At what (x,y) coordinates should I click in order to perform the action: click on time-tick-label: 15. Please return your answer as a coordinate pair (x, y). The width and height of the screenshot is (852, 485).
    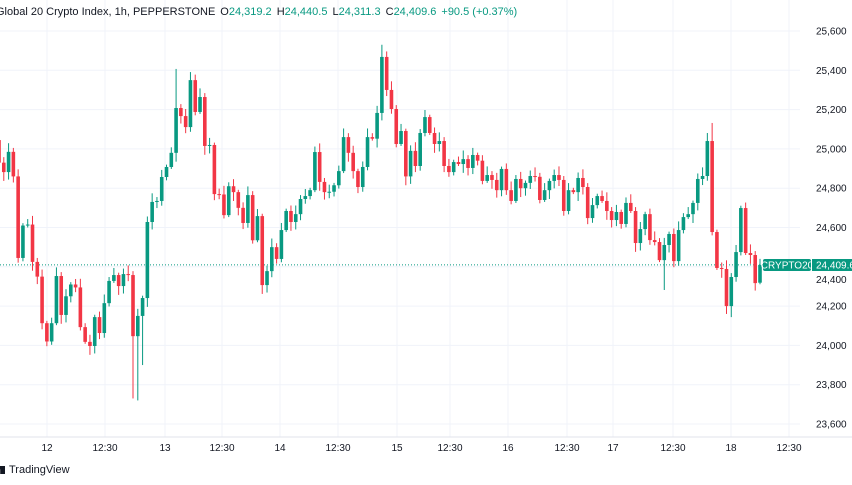
    Looking at the image, I should click on (397, 448).